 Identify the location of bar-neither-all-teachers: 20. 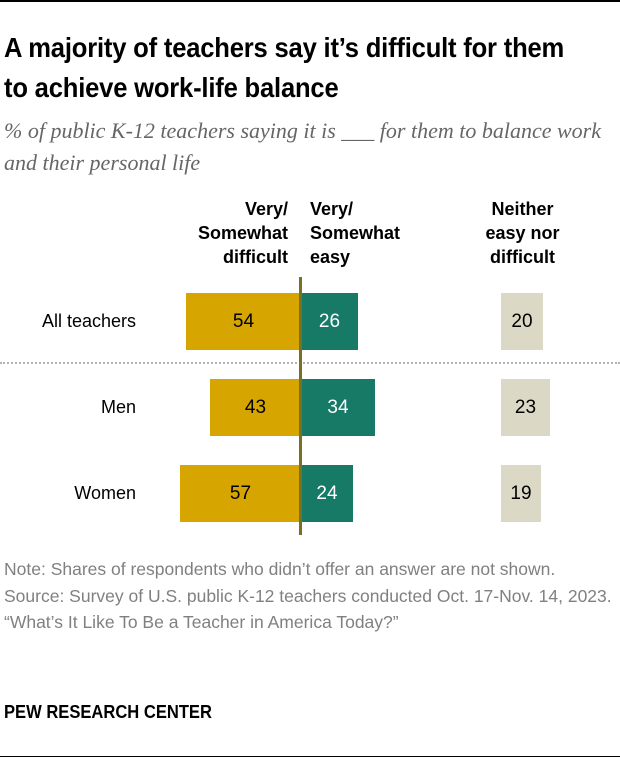
(522, 321).